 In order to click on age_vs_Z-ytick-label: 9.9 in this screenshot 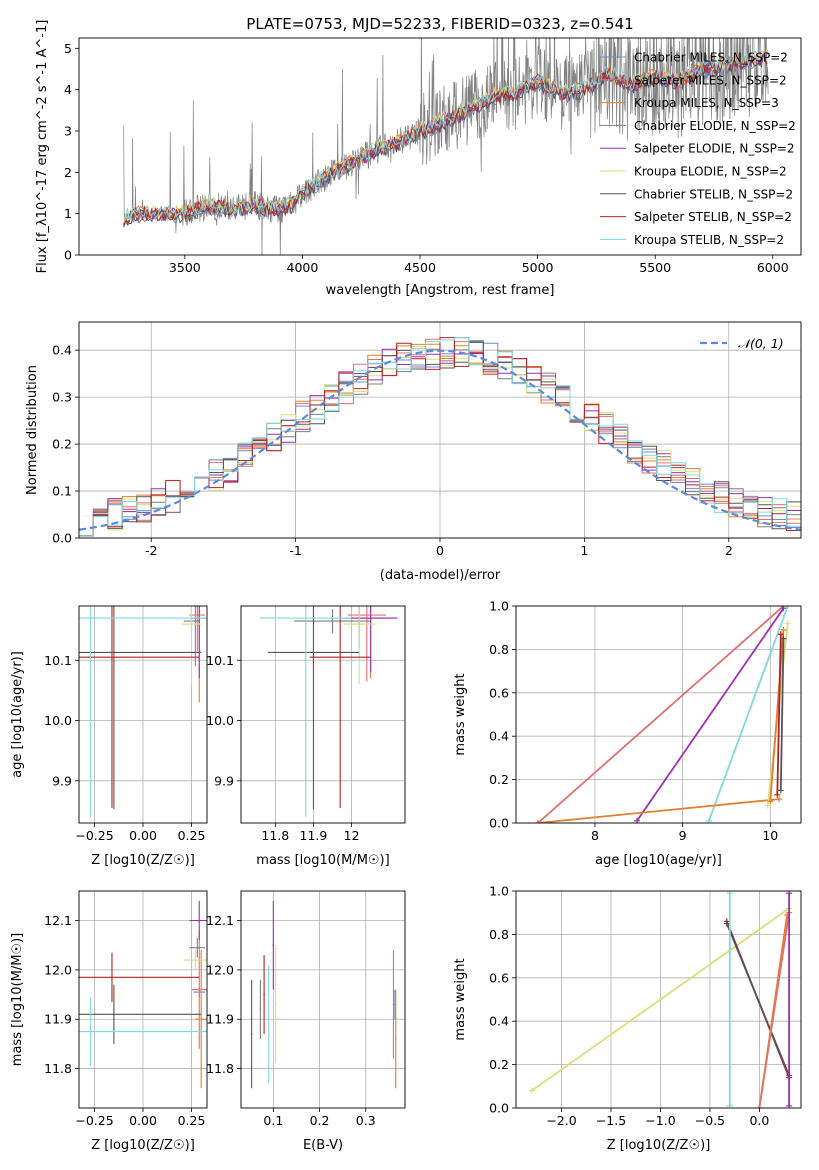, I will do `click(62, 780)`.